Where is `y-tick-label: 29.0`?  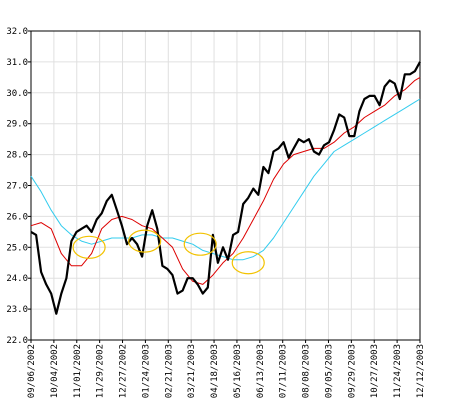
y-tick-label: 29.0 is located at coordinates (17, 125).